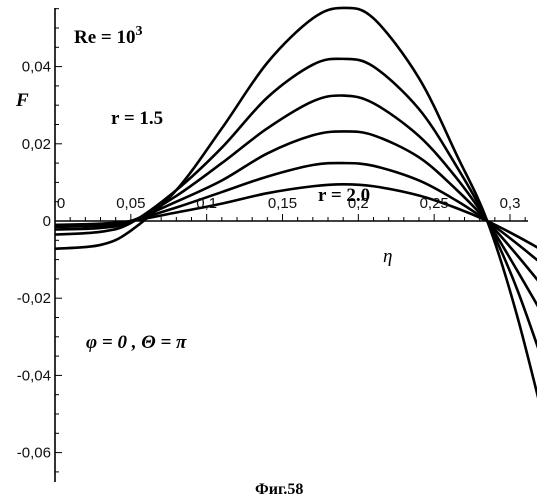 This screenshot has height=500, width=537. I want to click on reynolds-label: Re = 103, so click(108, 36).